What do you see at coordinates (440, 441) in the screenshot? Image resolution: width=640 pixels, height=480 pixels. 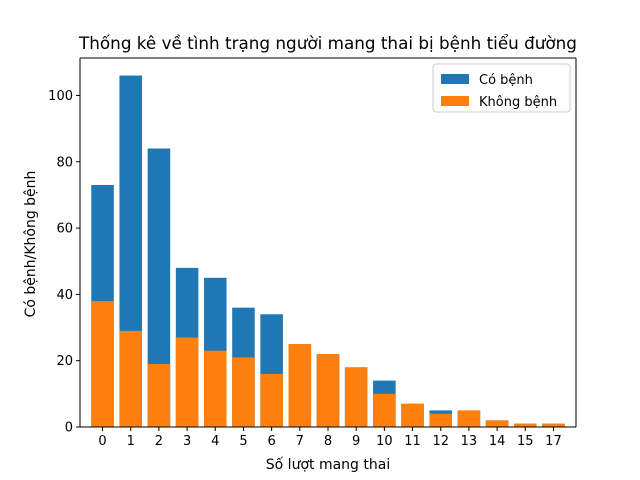 I see `x-tick-label-12: 12` at bounding box center [440, 441].